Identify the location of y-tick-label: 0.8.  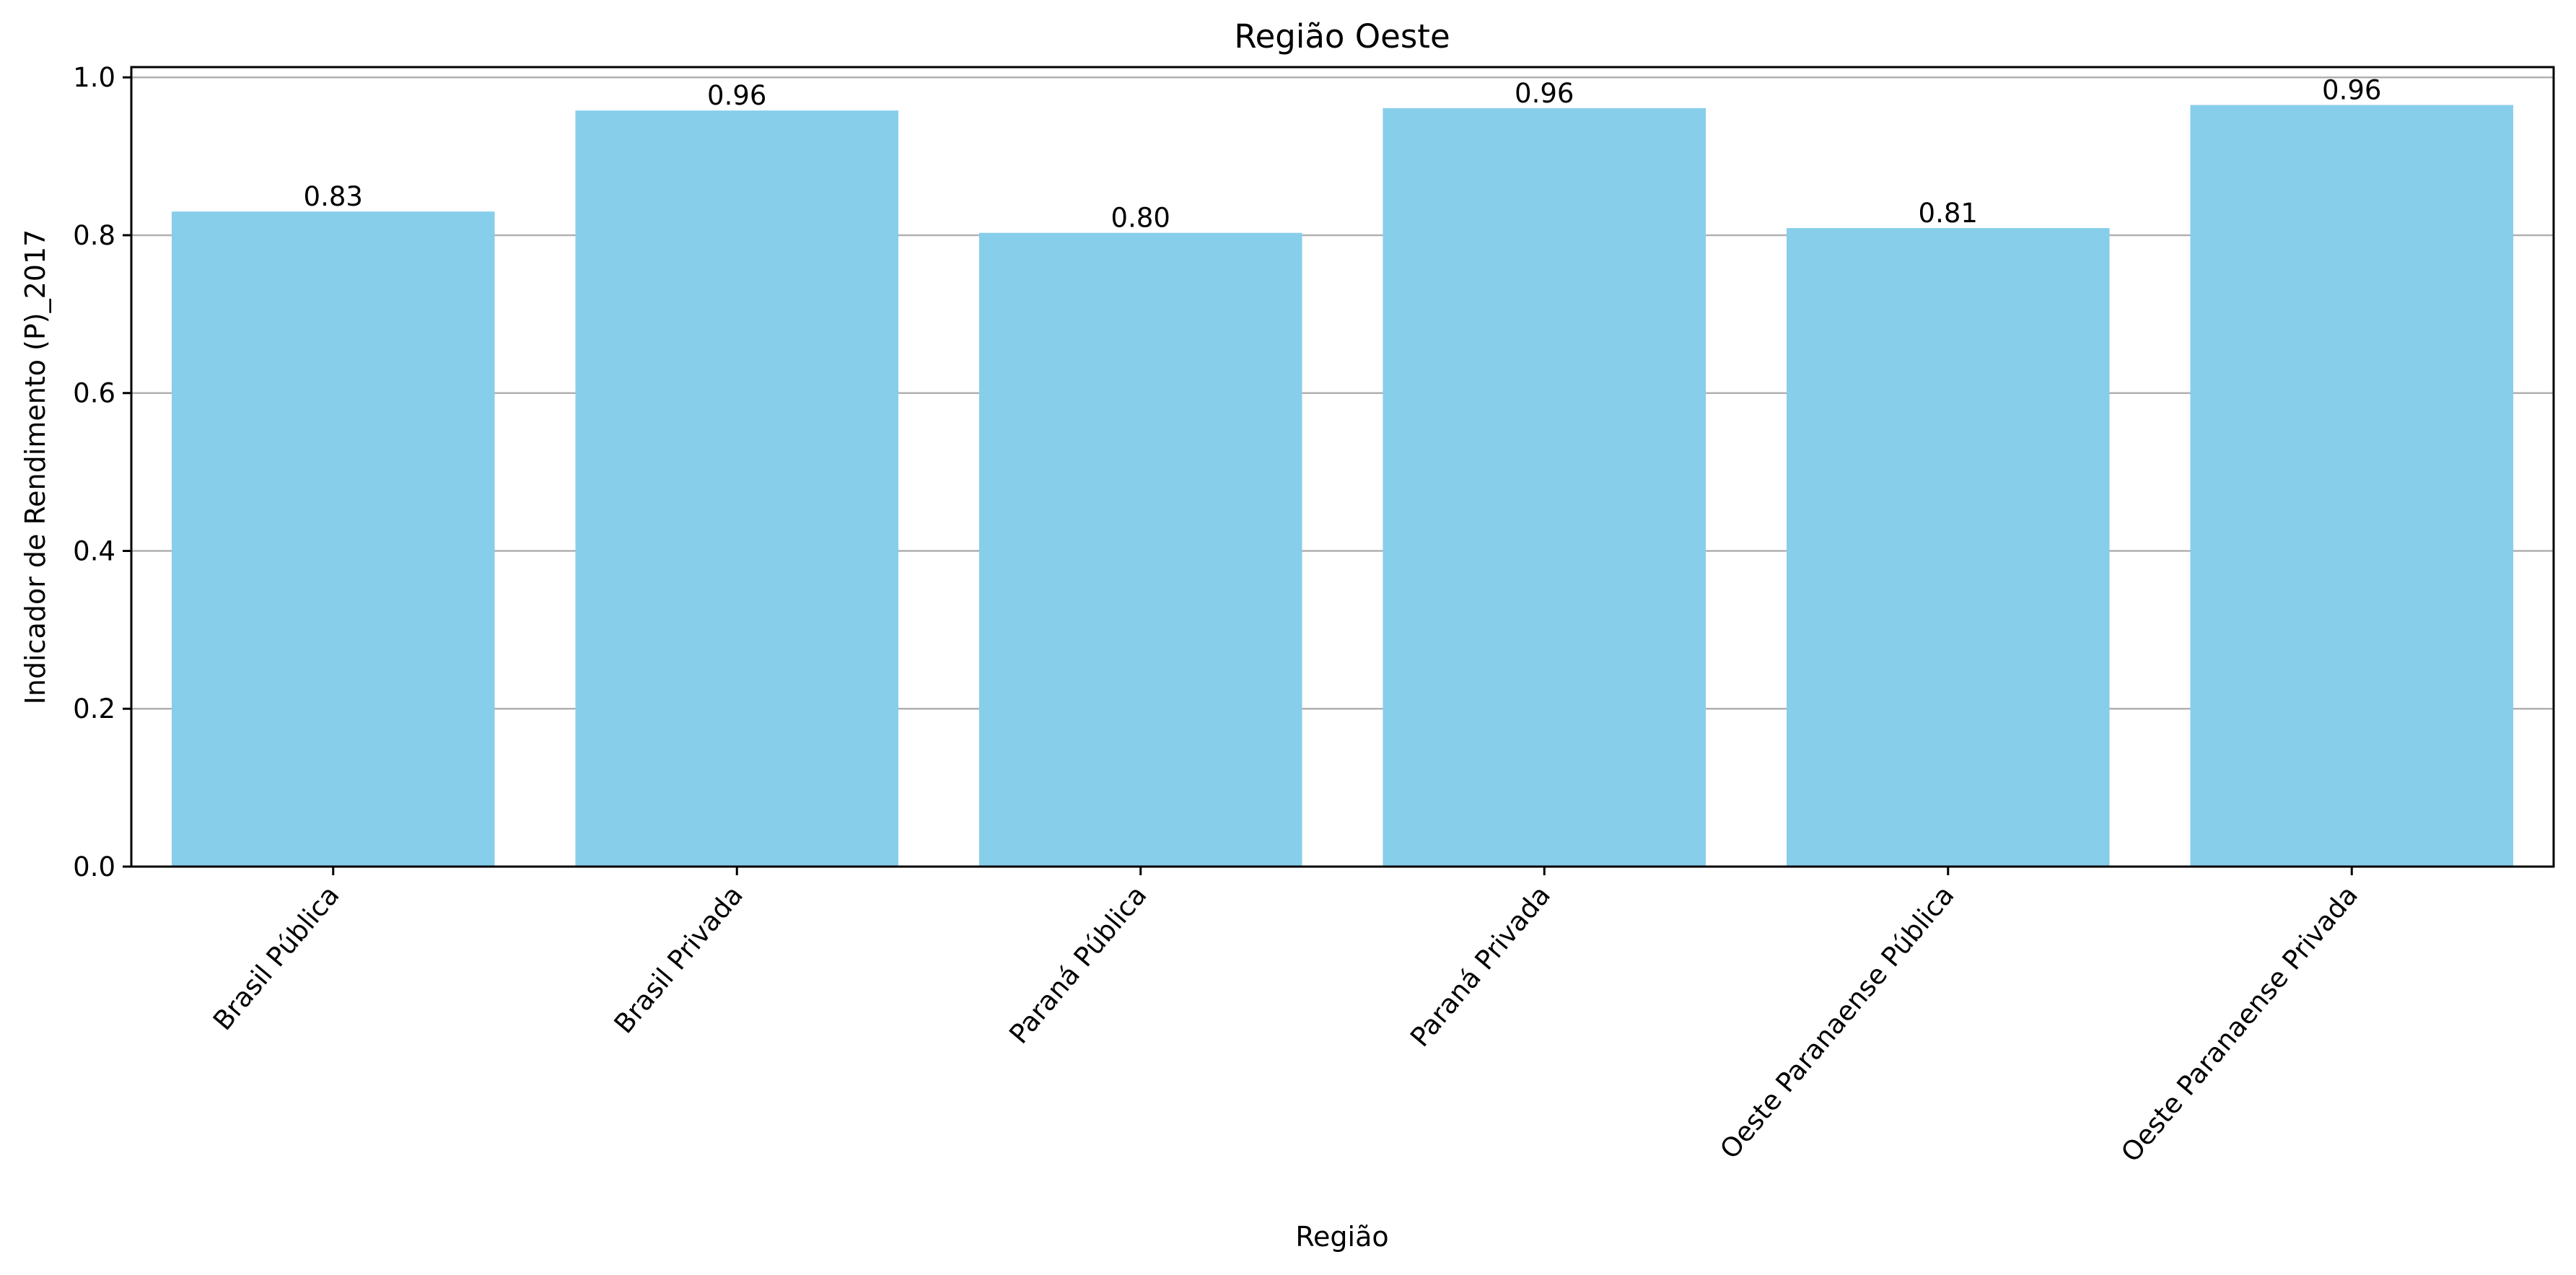
(94, 235).